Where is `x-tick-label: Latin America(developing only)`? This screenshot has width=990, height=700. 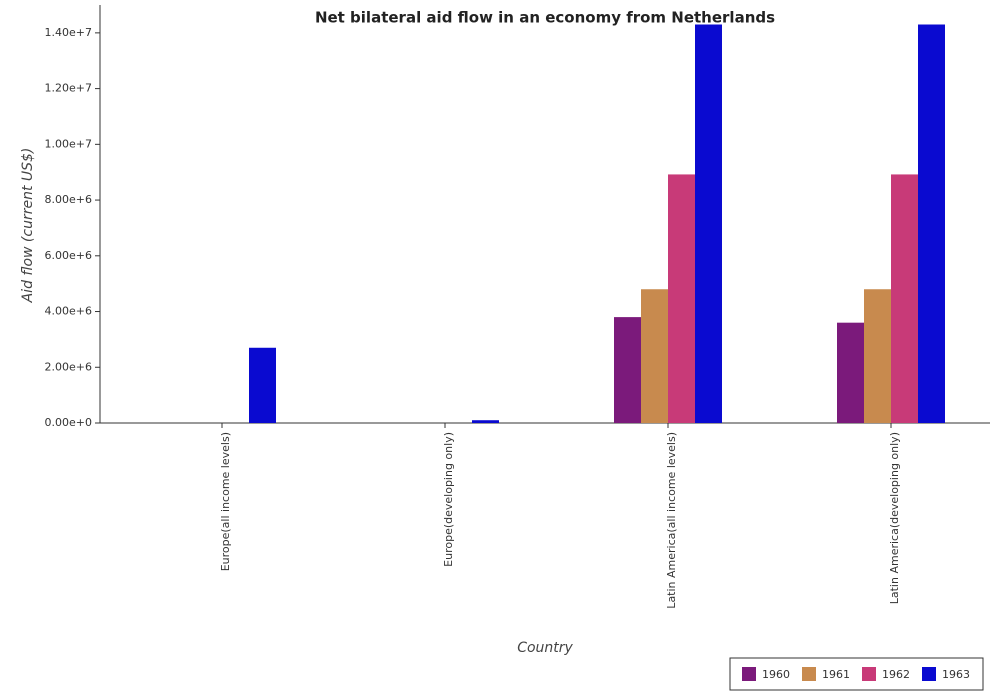 x-tick-label: Latin America(developing only) is located at coordinates (894, 518).